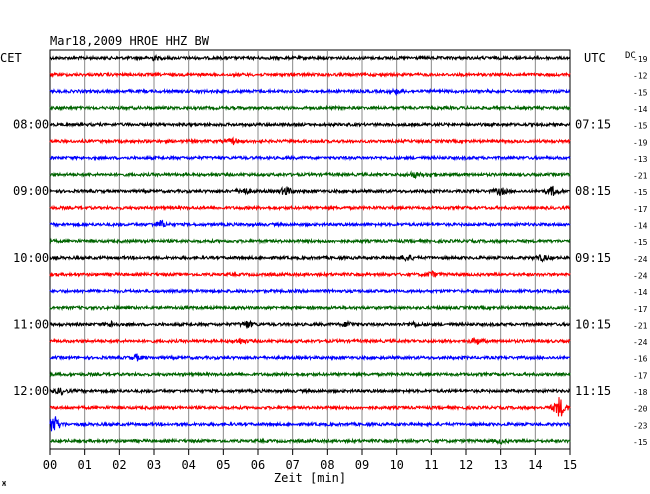  What do you see at coordinates (466, 465) in the screenshot?
I see `x-tick-label: 12` at bounding box center [466, 465].